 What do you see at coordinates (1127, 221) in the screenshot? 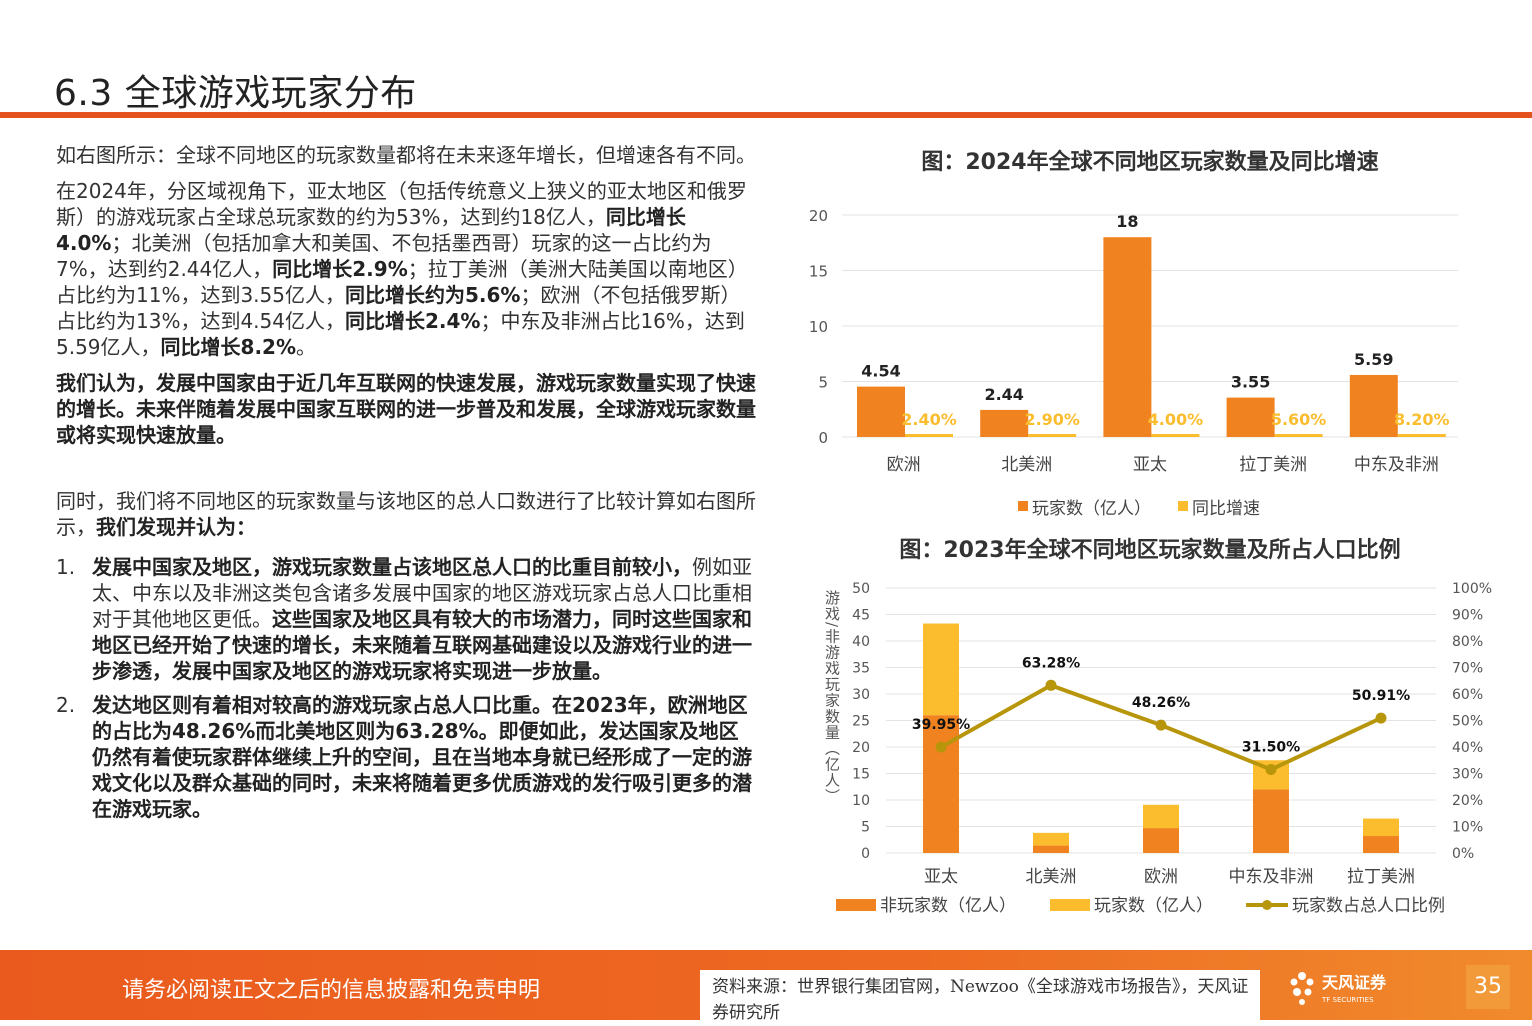
I see `bar-players-label: 18` at bounding box center [1127, 221].